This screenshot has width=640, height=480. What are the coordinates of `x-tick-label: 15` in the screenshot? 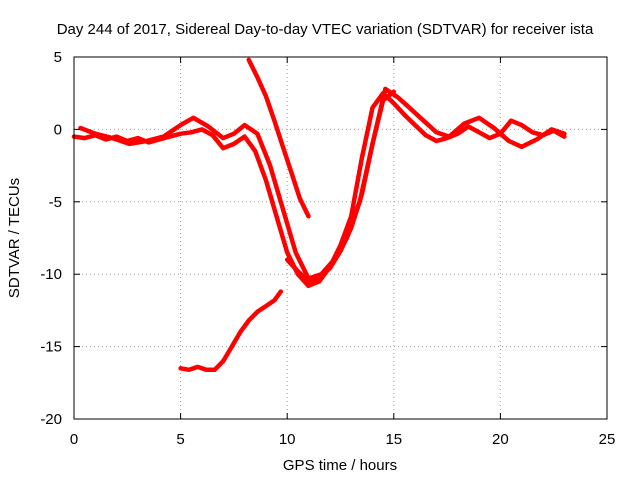 It's located at (393, 439).